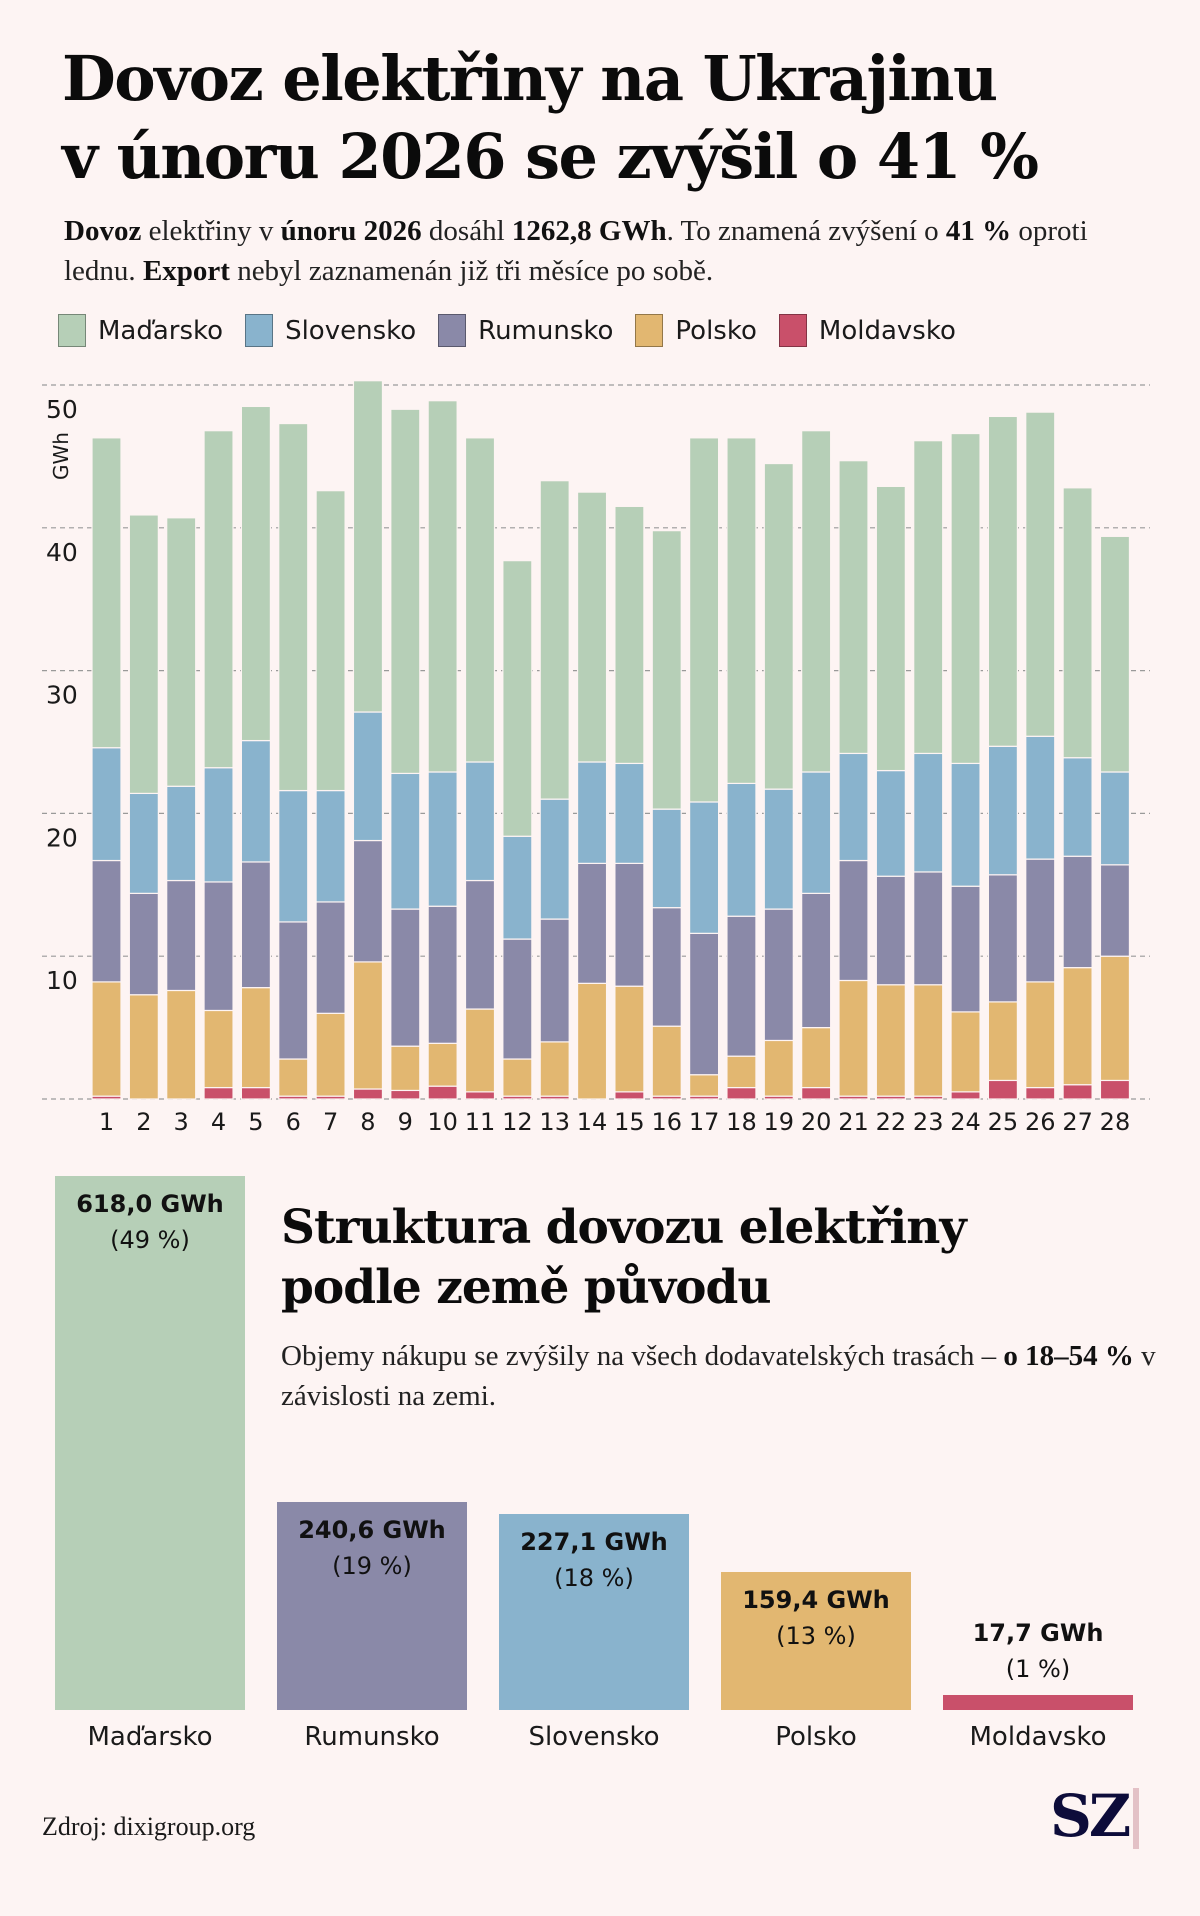 The height and width of the screenshot is (1916, 1200). I want to click on country-bar-value-label: 618,0 GWh (49 %), so click(150, 1222).